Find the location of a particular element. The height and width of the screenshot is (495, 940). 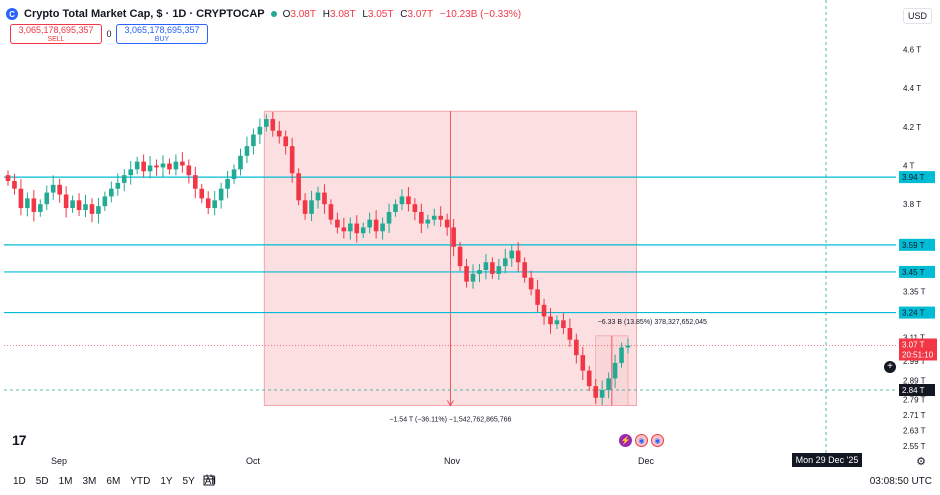

calendar-icon is located at coordinates (209, 480).